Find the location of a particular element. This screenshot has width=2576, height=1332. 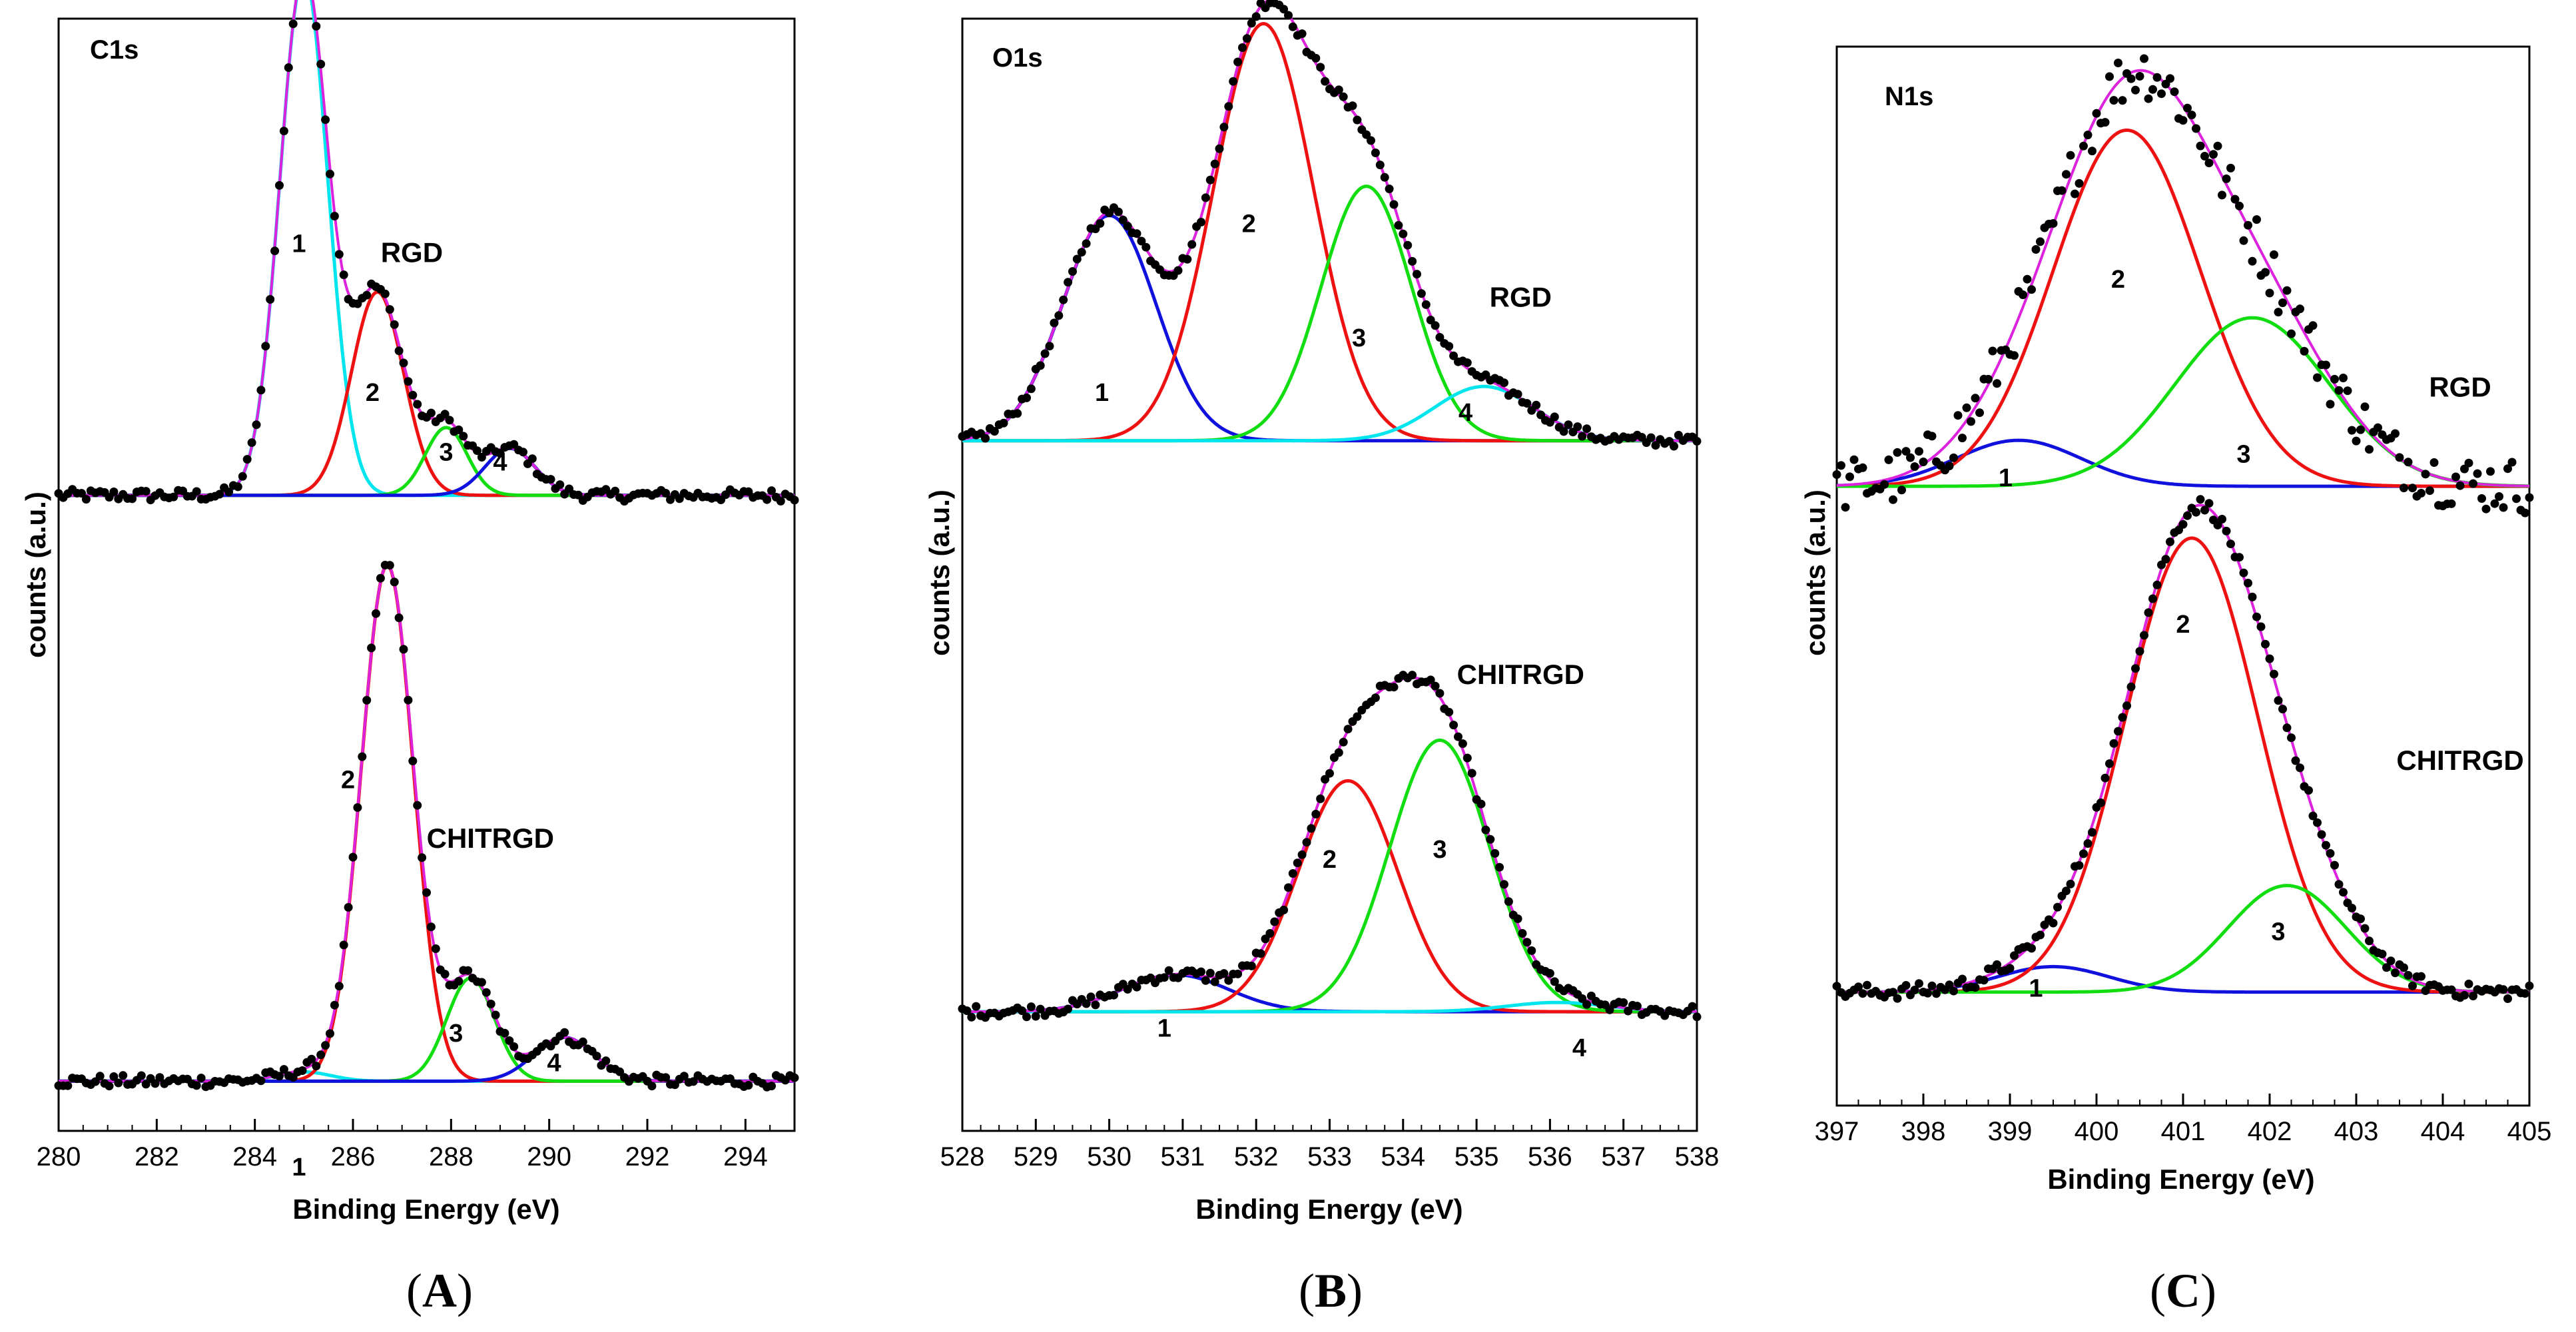

x-tick-label: 282 is located at coordinates (157, 1156).